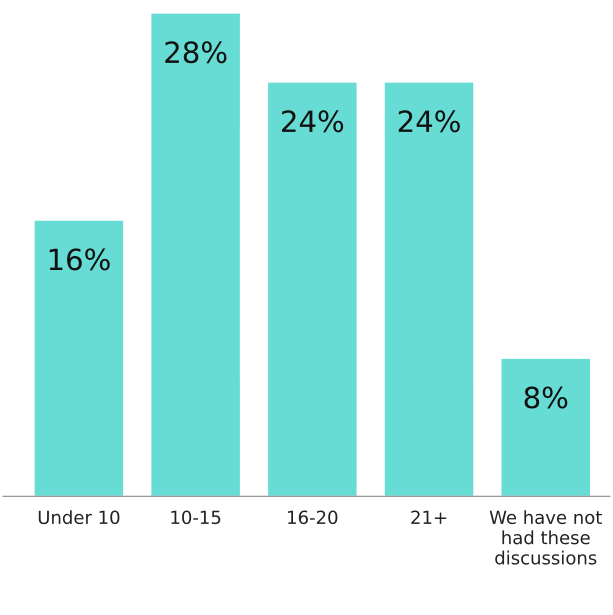 Image resolution: width=613 pixels, height=615 pixels. I want to click on data-label: 28%, so click(195, 52).